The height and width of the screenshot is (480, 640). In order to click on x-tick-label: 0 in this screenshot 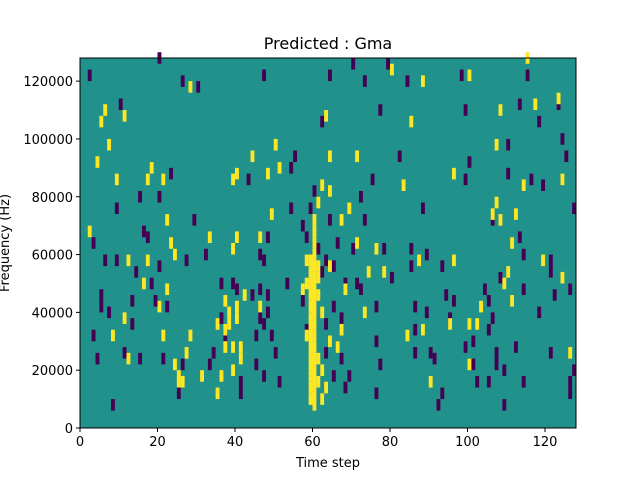, I will do `click(80, 442)`.